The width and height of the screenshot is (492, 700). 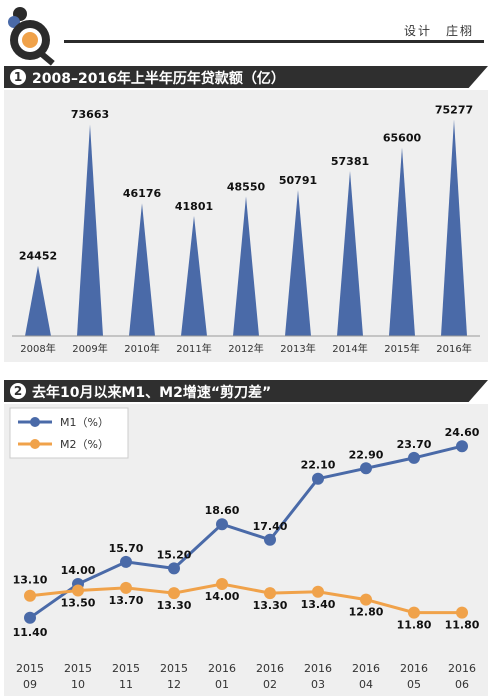 I want to click on data-value-label: 17.40, so click(x=270, y=526).